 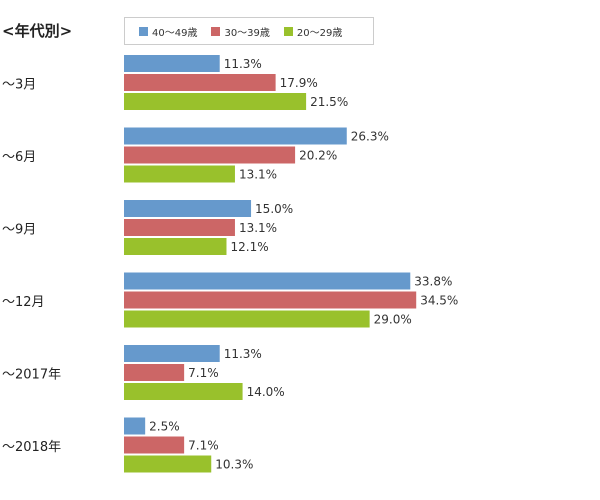 What do you see at coordinates (164, 427) in the screenshot?
I see `data-label-5-0: 2.5%` at bounding box center [164, 427].